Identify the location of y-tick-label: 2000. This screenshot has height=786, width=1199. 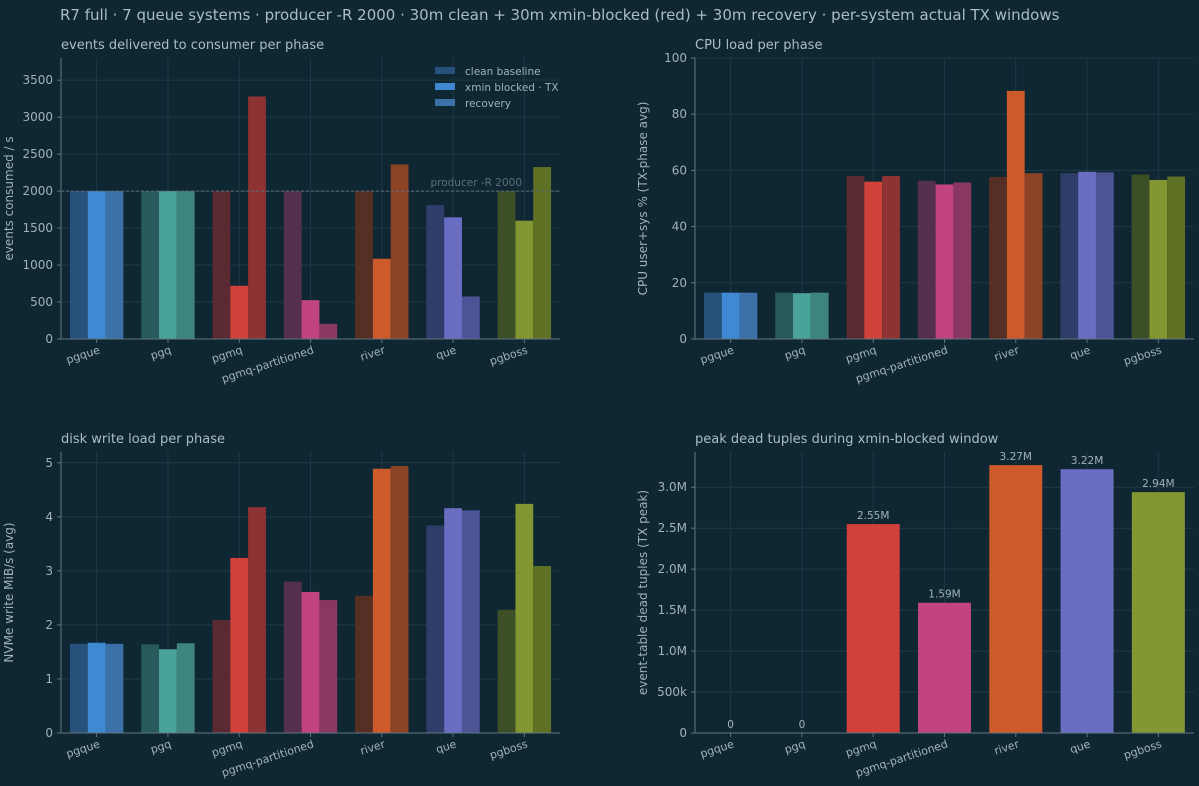
(37, 191).